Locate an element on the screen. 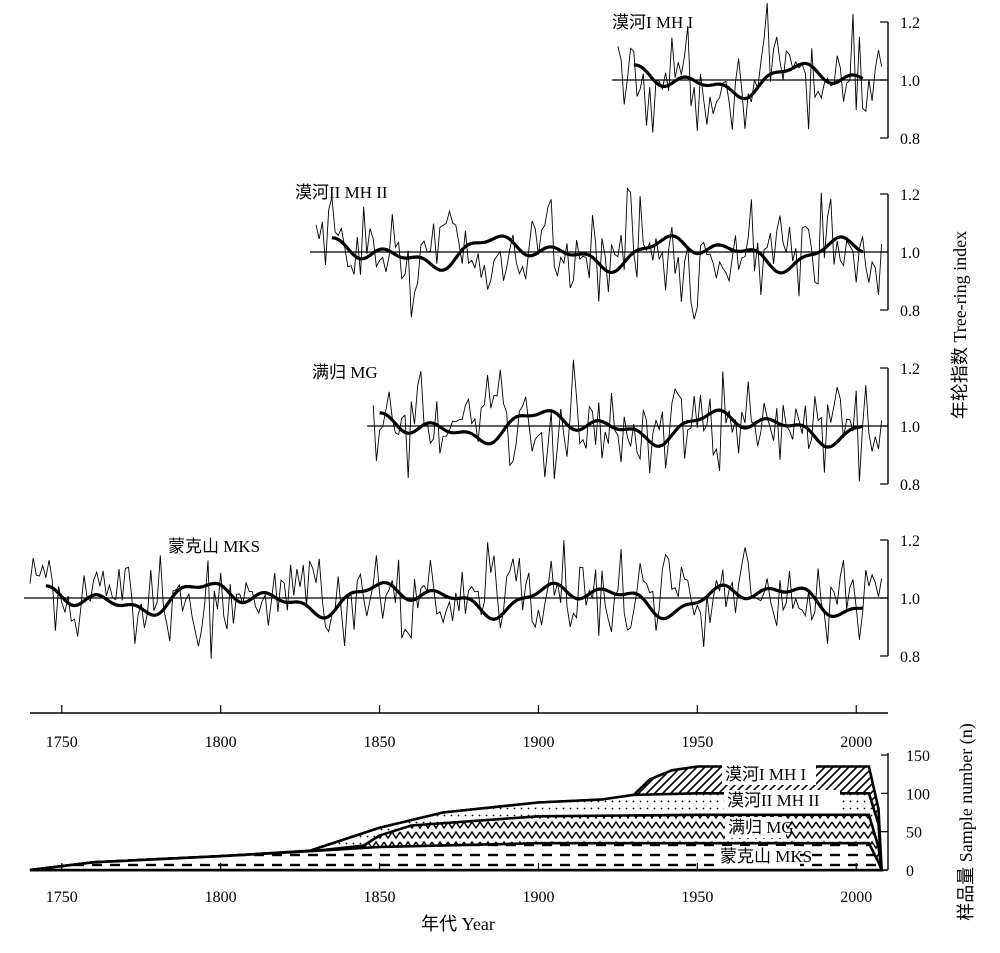 Image resolution: width=1000 pixels, height=953 pixels. sample-layer-label: 蒙克山 MKS is located at coordinates (766, 856).